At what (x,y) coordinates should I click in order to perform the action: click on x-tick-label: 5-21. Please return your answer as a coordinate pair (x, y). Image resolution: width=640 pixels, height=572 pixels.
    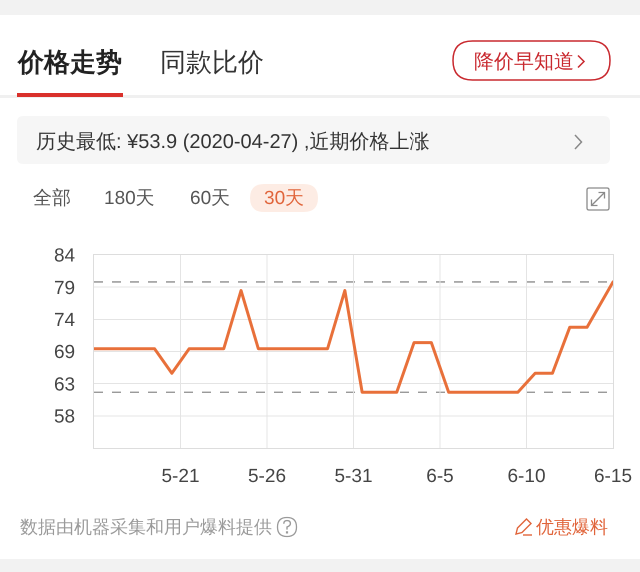
    Looking at the image, I should click on (180, 476).